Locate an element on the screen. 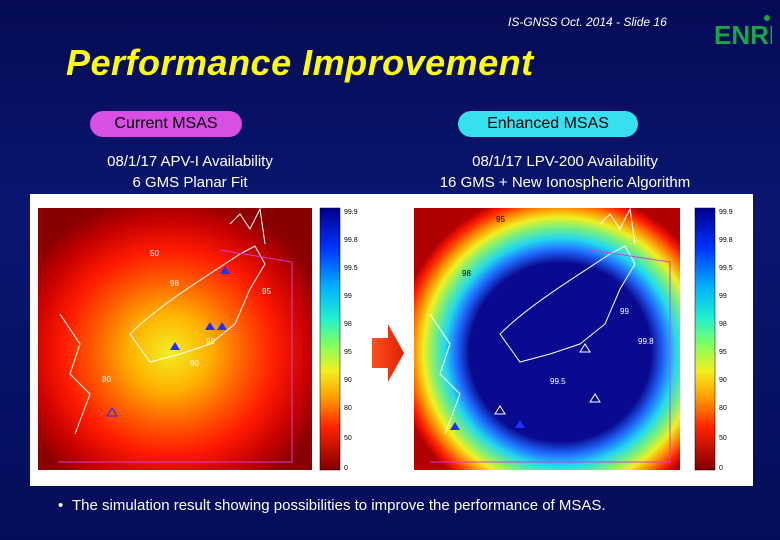  left-contour-label: 50 is located at coordinates (154, 253).